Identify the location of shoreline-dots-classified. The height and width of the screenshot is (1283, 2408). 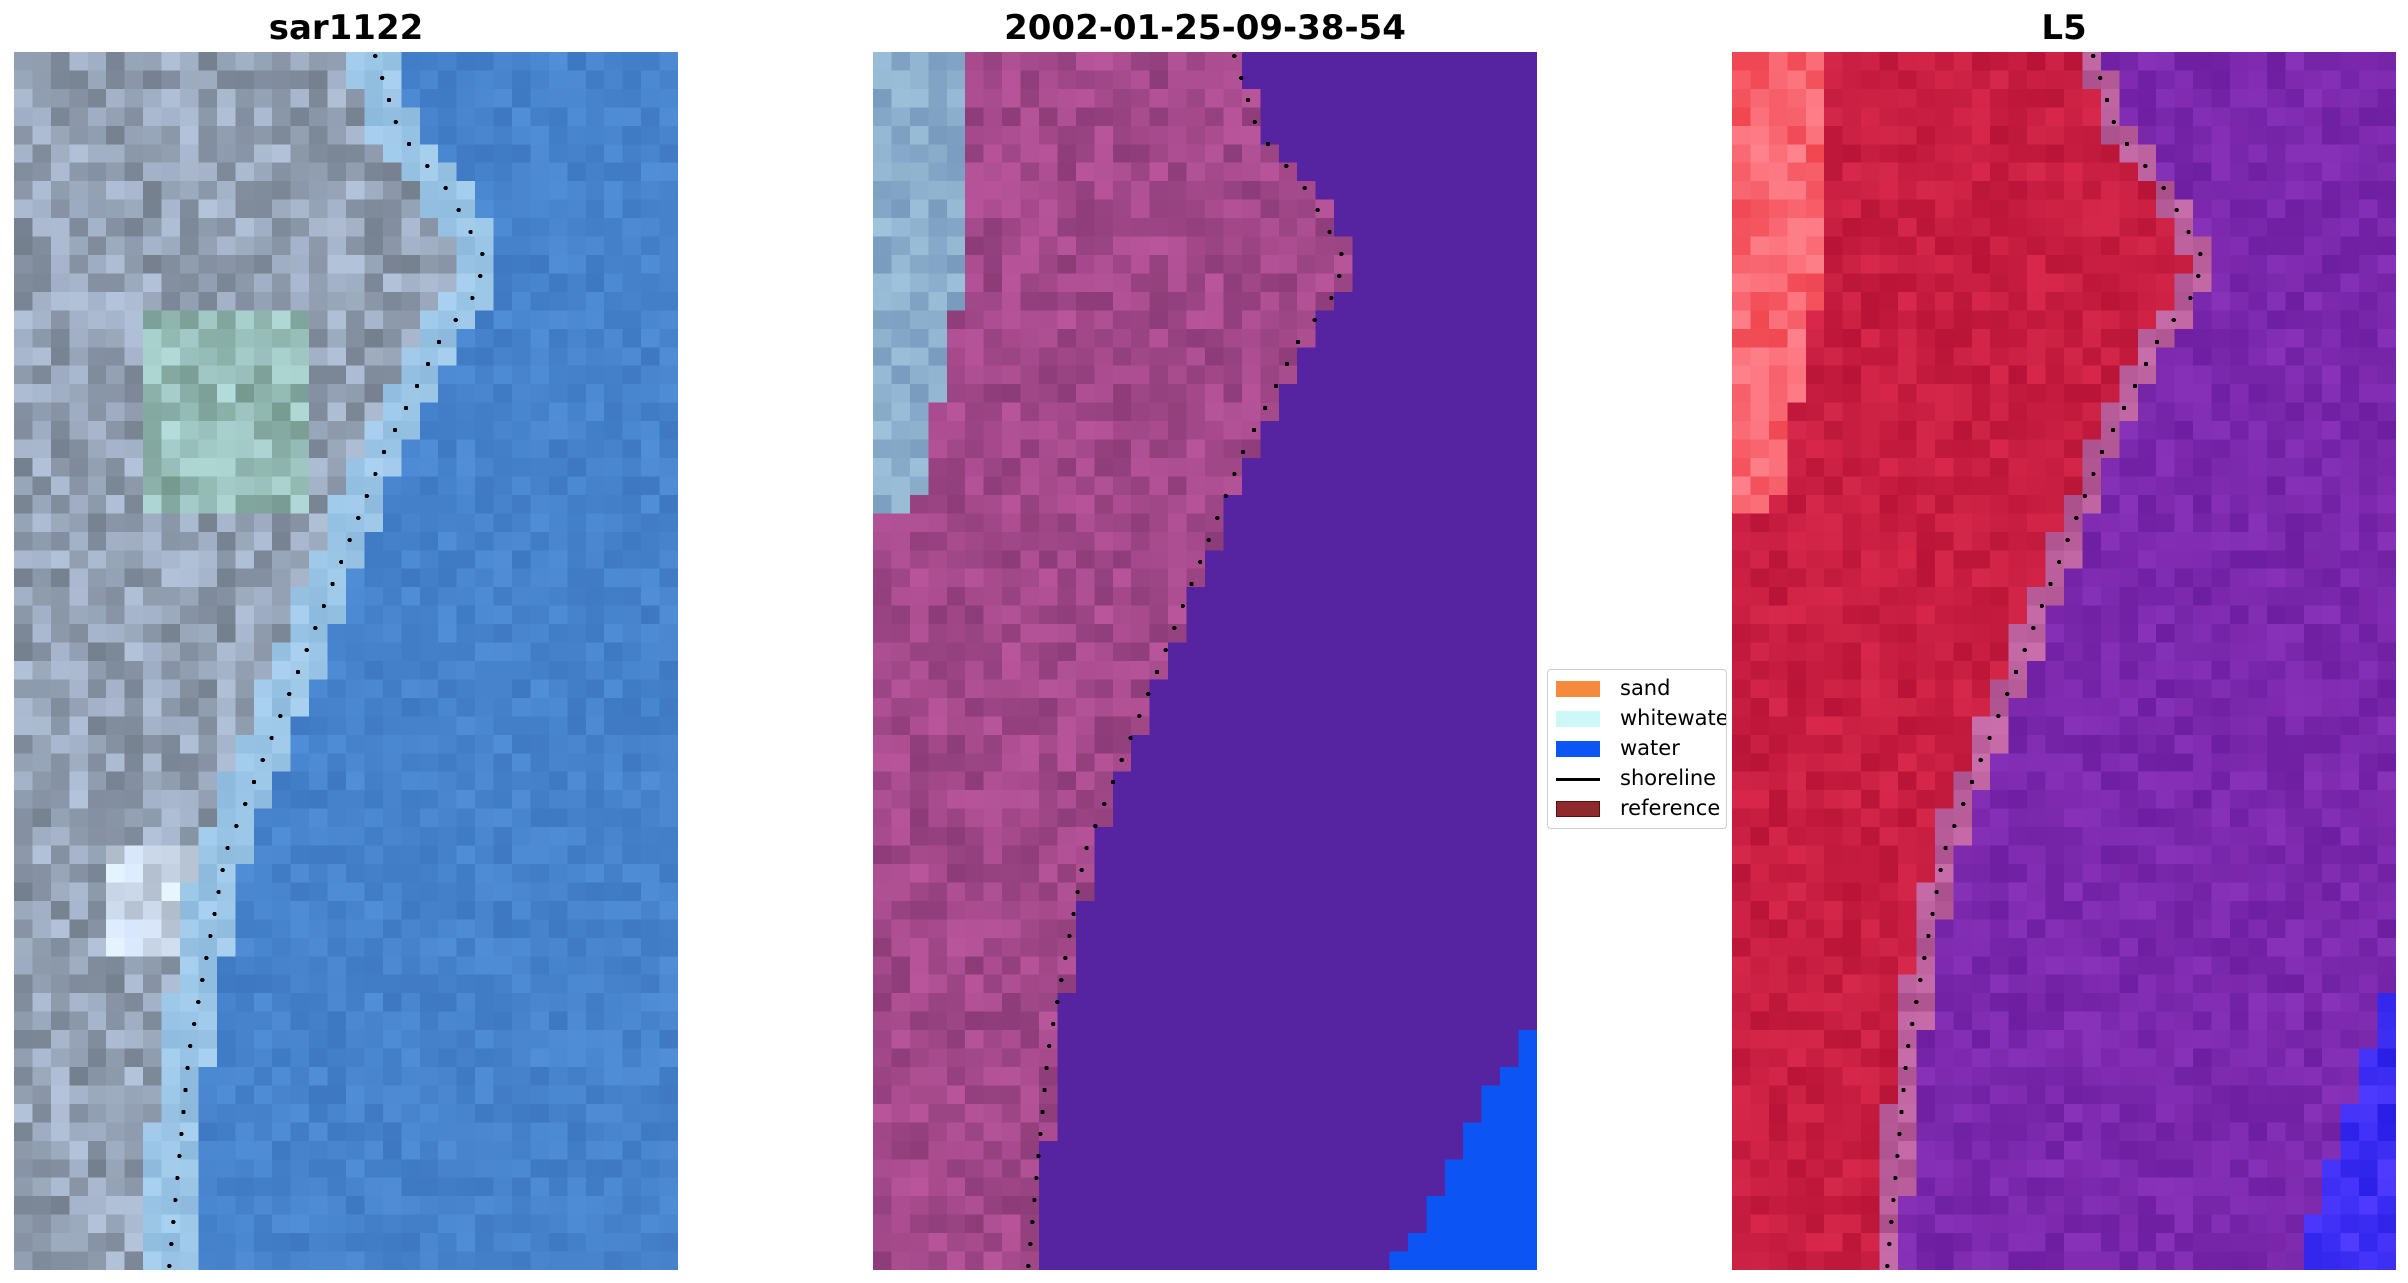
(1185, 661).